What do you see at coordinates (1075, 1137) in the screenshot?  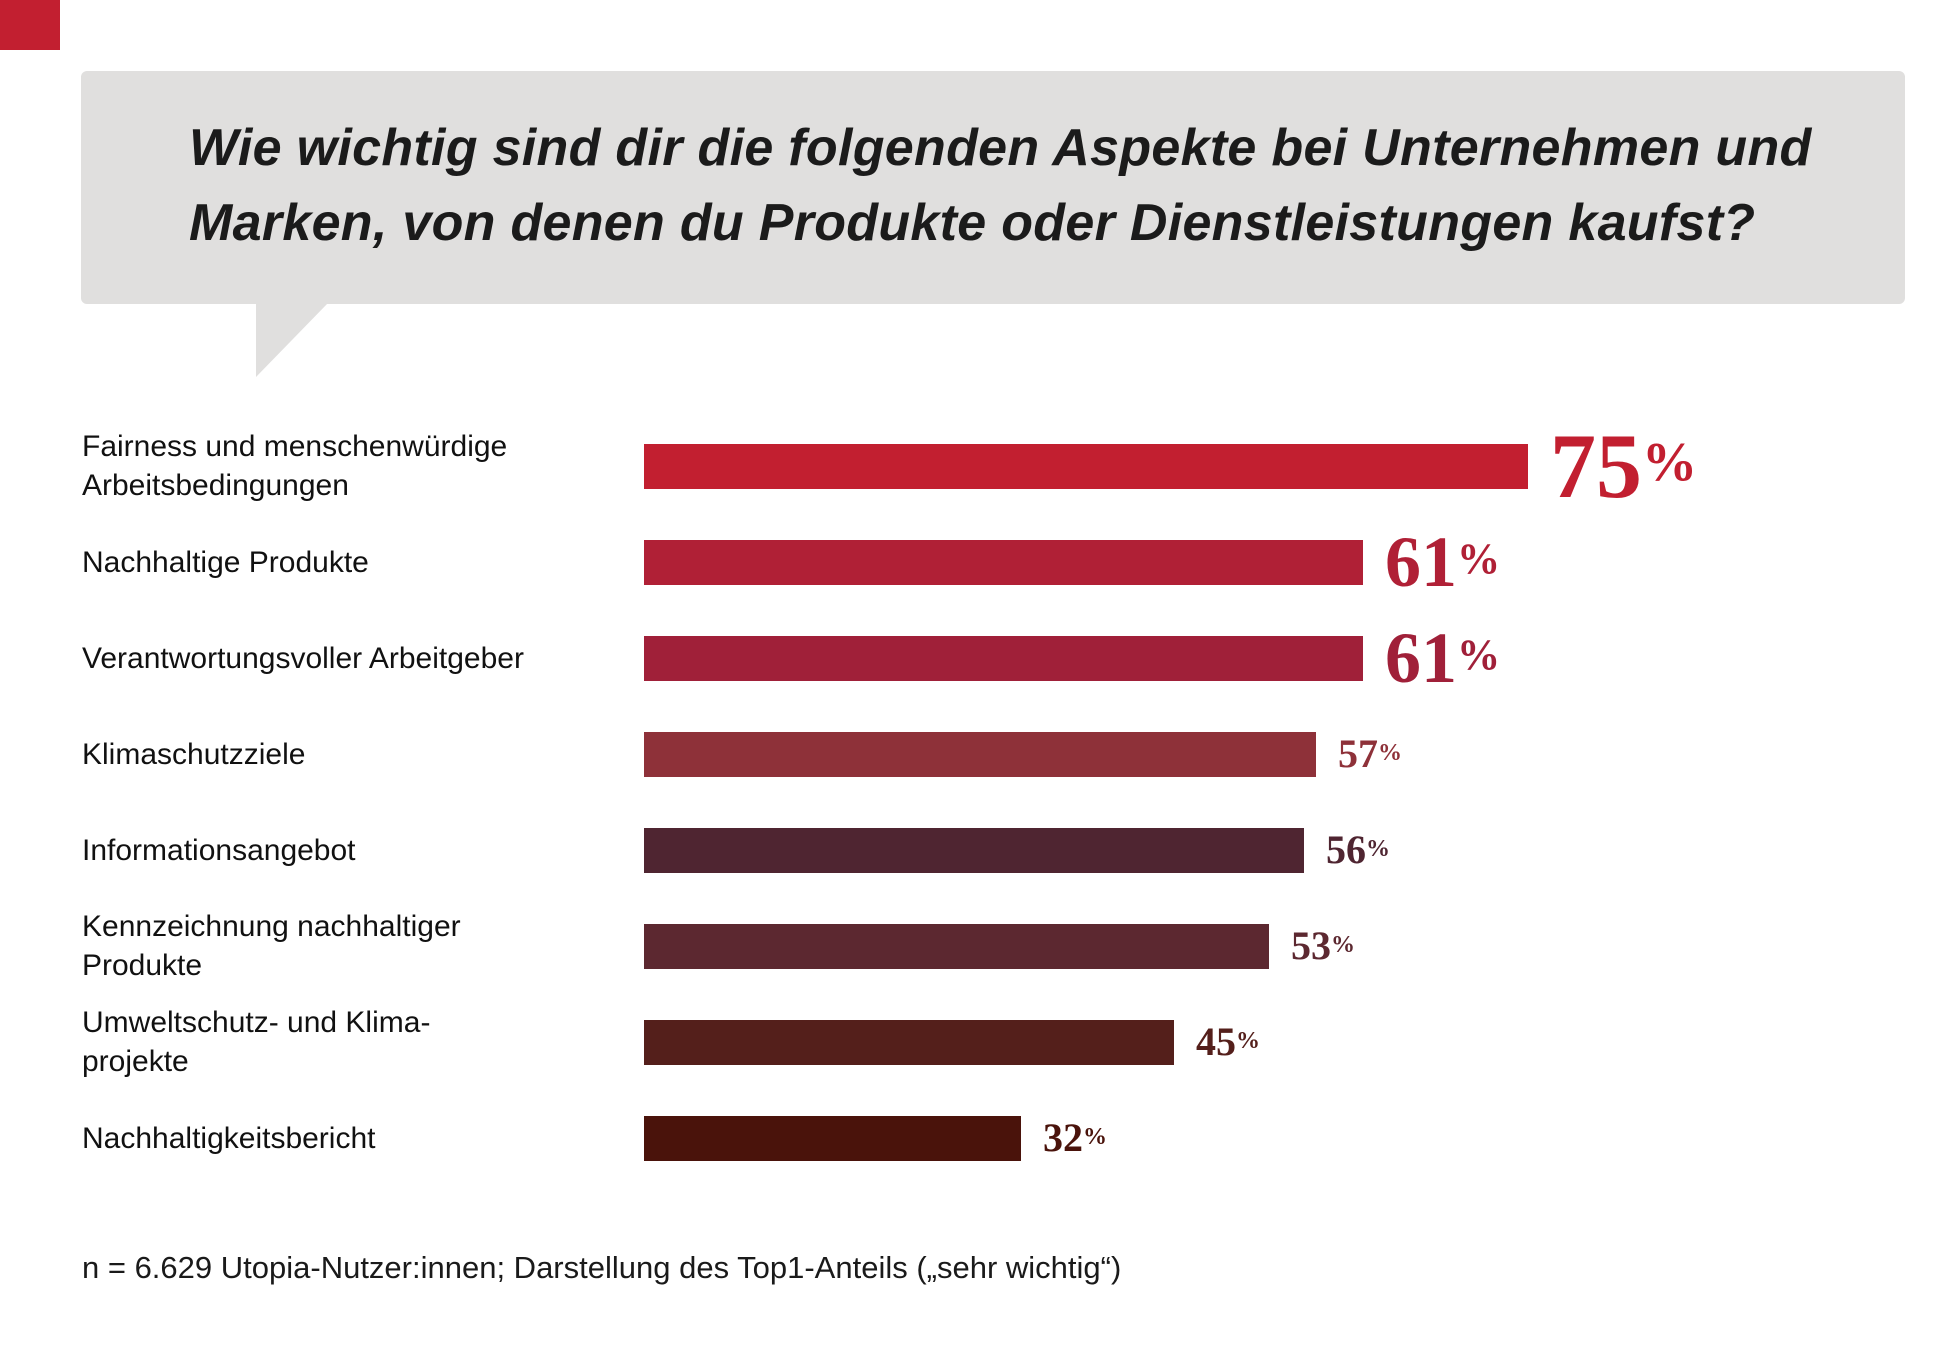 I see `bar-value: 32%` at bounding box center [1075, 1137].